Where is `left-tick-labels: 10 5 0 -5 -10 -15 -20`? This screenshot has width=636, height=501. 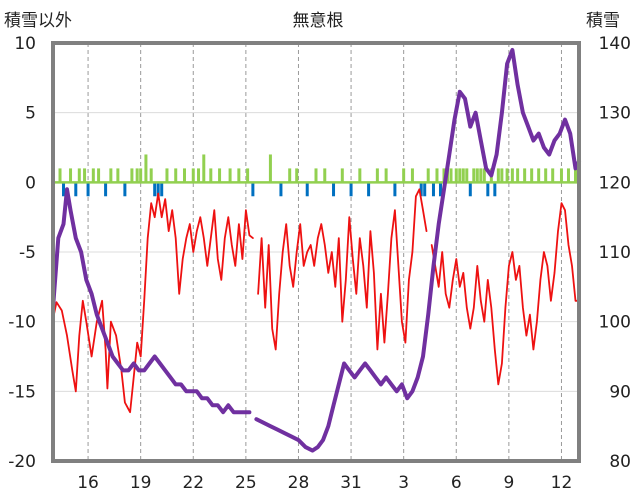
left-tick-labels: 10 5 0 -5 -10 -15 -20 is located at coordinates (22, 253).